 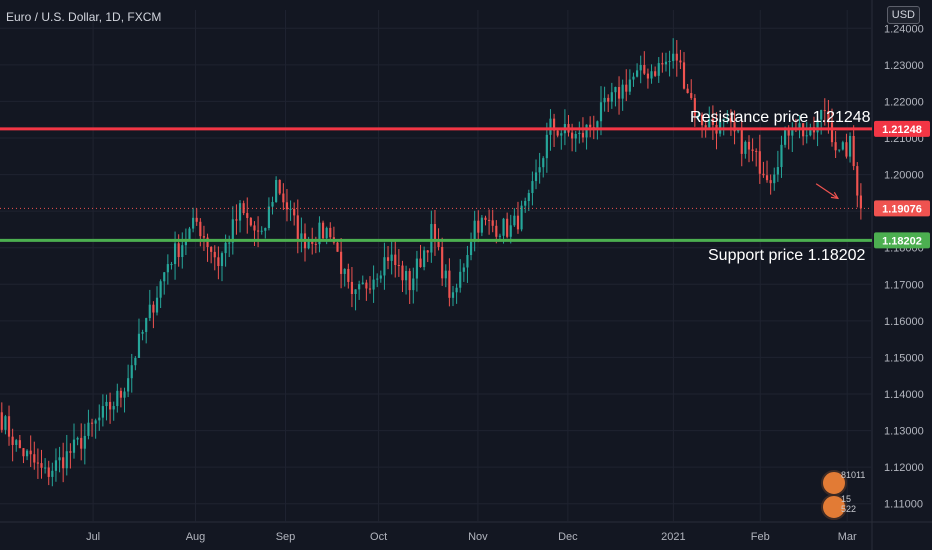 I want to click on x-tick-label: 2021, so click(x=673, y=537).